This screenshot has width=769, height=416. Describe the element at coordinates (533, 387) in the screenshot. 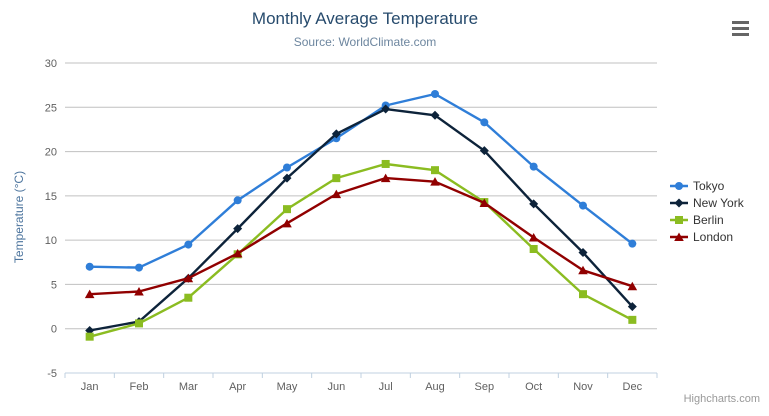

I see `x-axis-tick-label: Oct` at that location.